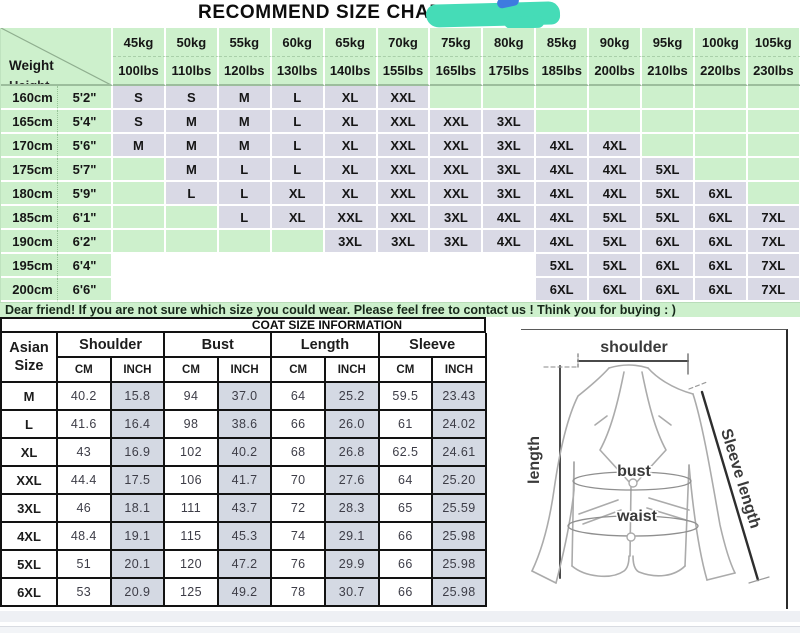  What do you see at coordinates (510, 42) in the screenshot?
I see `weight-kg-header: 80kg` at bounding box center [510, 42].